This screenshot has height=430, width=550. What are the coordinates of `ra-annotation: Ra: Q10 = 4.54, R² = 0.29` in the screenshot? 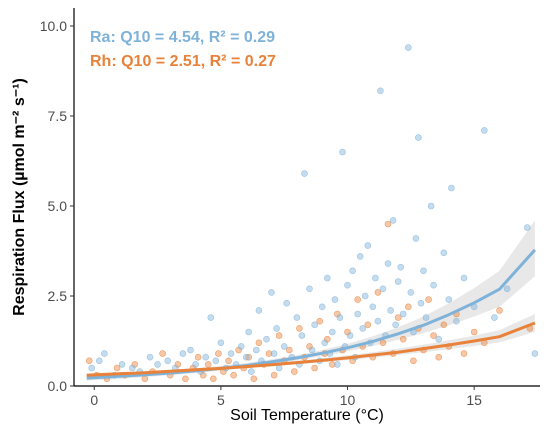 It's located at (182, 37).